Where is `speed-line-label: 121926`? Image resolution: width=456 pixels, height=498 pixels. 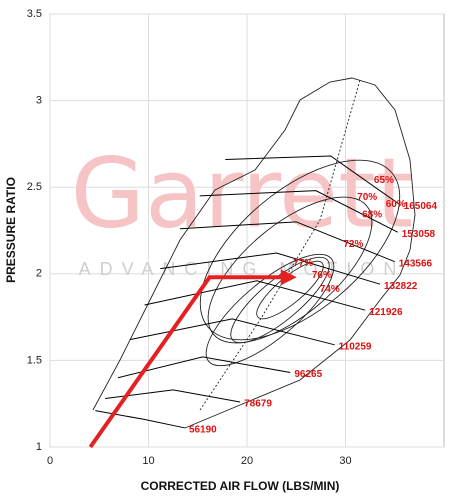 speed-line-label: 121926 is located at coordinates (386, 312).